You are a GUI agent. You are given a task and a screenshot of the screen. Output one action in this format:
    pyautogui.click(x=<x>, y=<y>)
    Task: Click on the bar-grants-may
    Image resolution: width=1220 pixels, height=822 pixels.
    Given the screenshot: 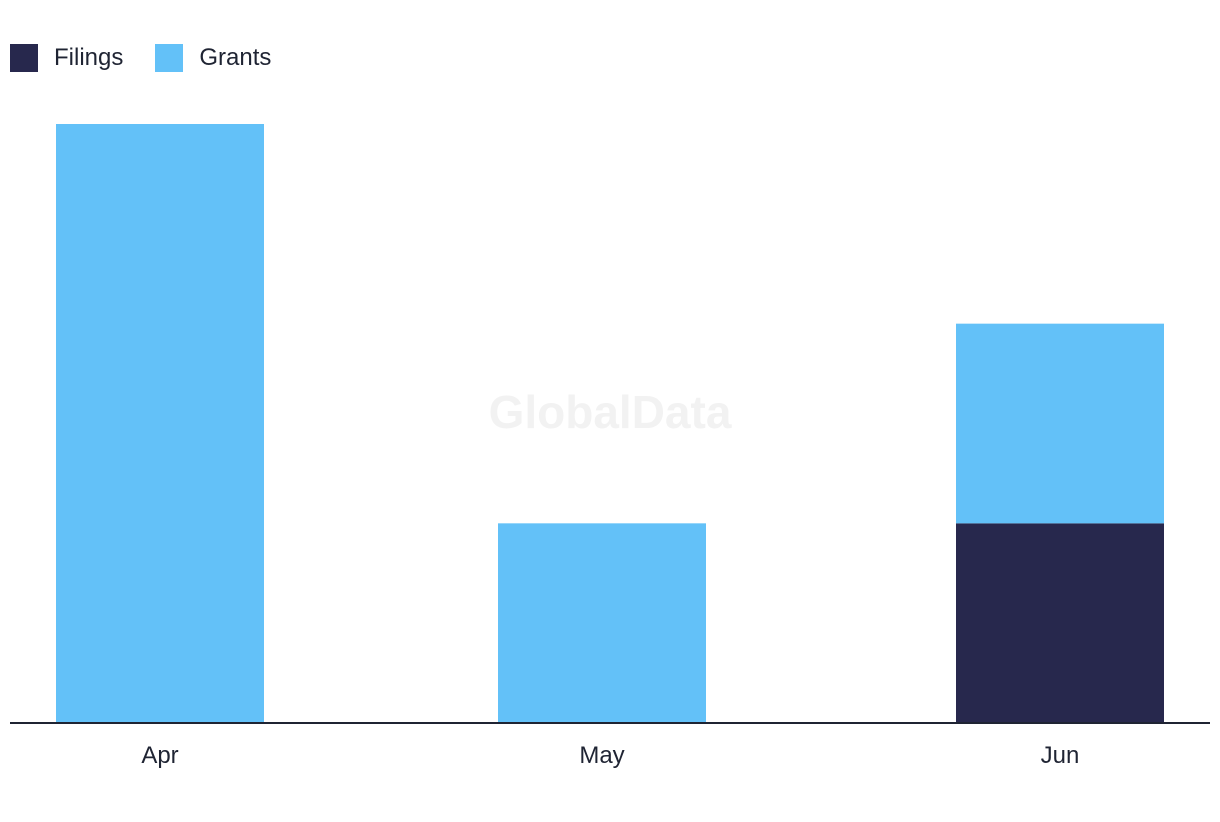 What is the action you would take?
    pyautogui.click(x=602, y=623)
    